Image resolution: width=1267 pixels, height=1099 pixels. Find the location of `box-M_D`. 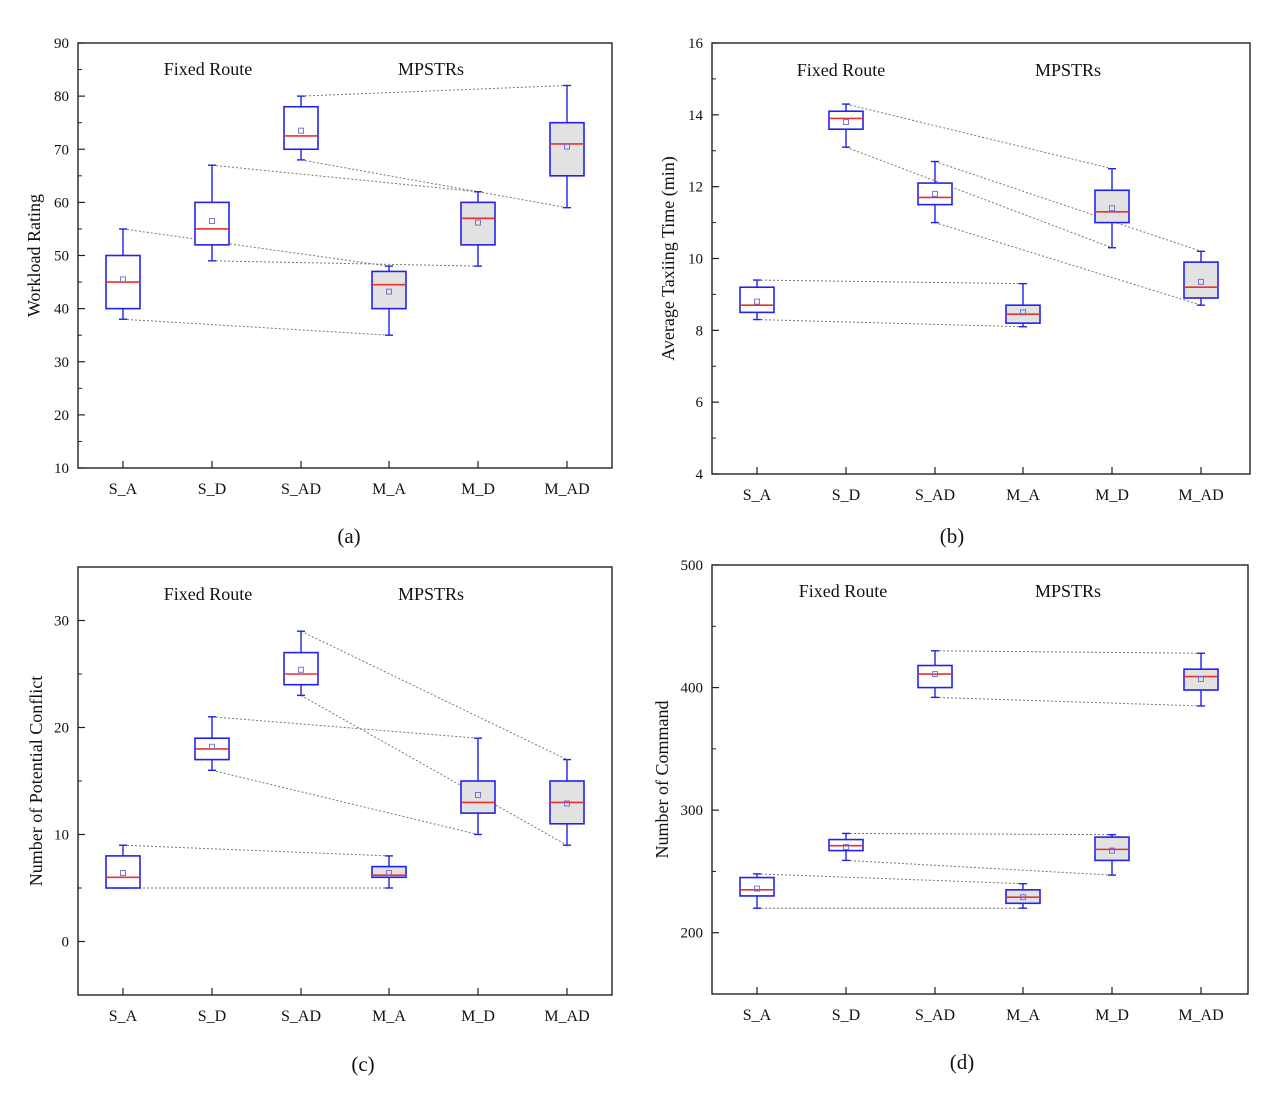

box-M_D is located at coordinates (1112, 854).